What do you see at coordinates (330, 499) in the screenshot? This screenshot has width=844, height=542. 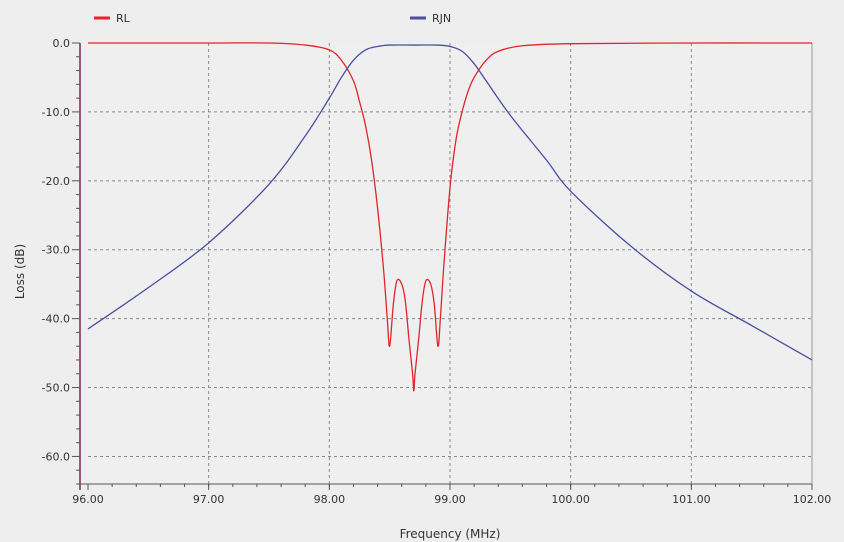 I see `x-tick-label: 98.00` at bounding box center [330, 499].